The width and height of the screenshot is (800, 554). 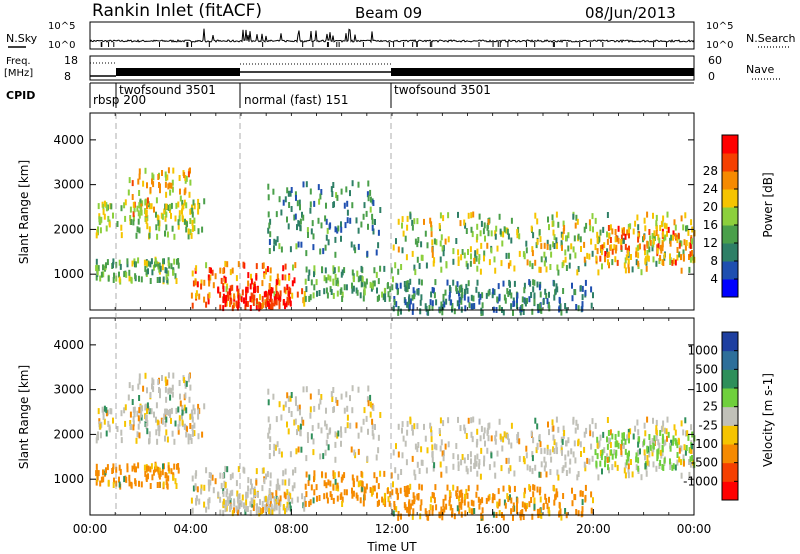 What do you see at coordinates (71, 60) in the screenshot?
I see `freq-left-tick-top: 18` at bounding box center [71, 60].